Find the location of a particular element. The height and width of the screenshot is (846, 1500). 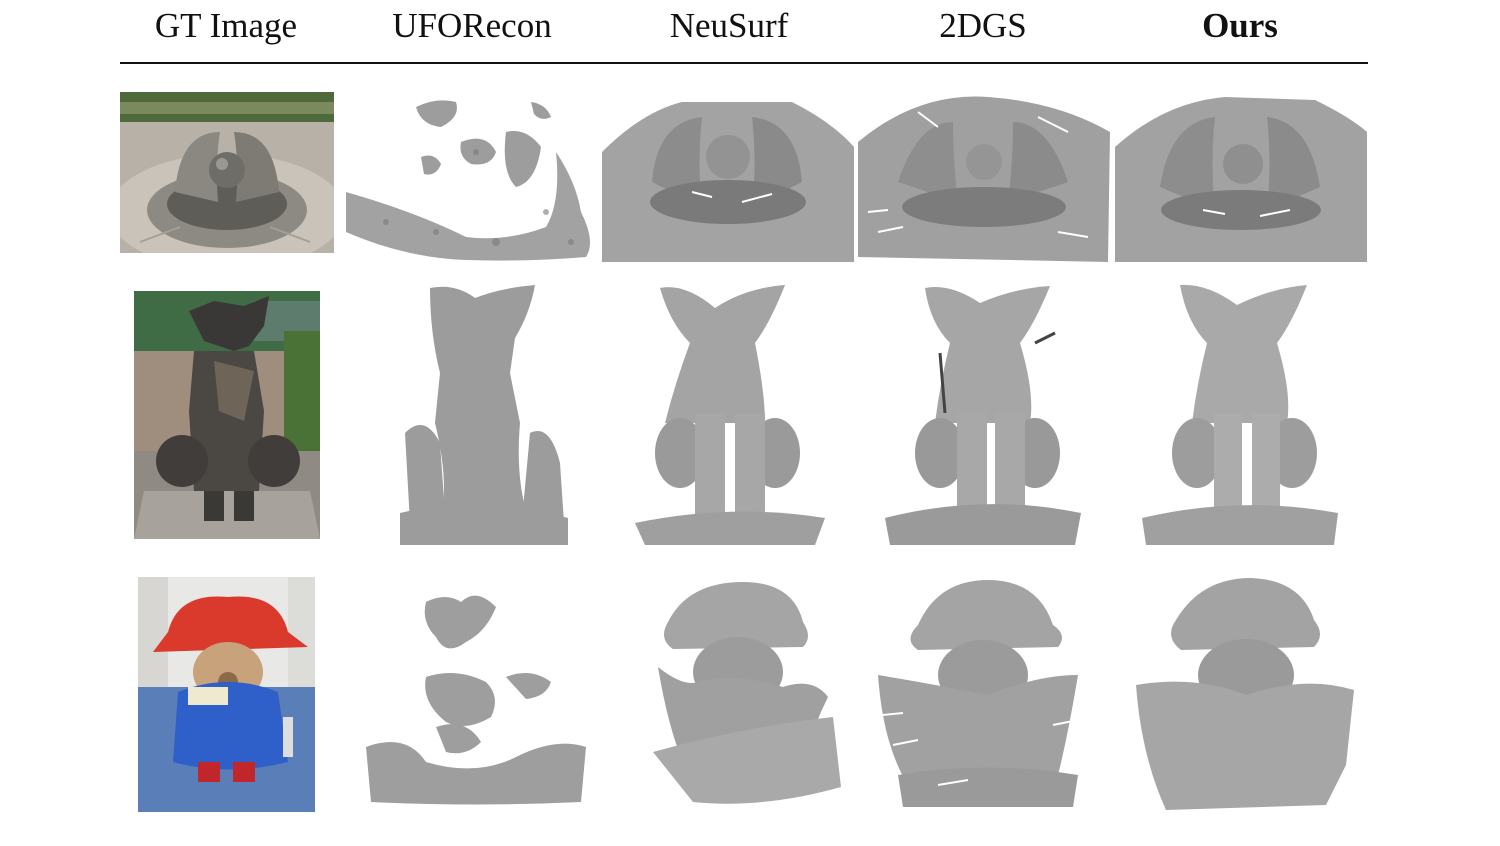

neusurf-mesh-sculpture is located at coordinates (728, 177).